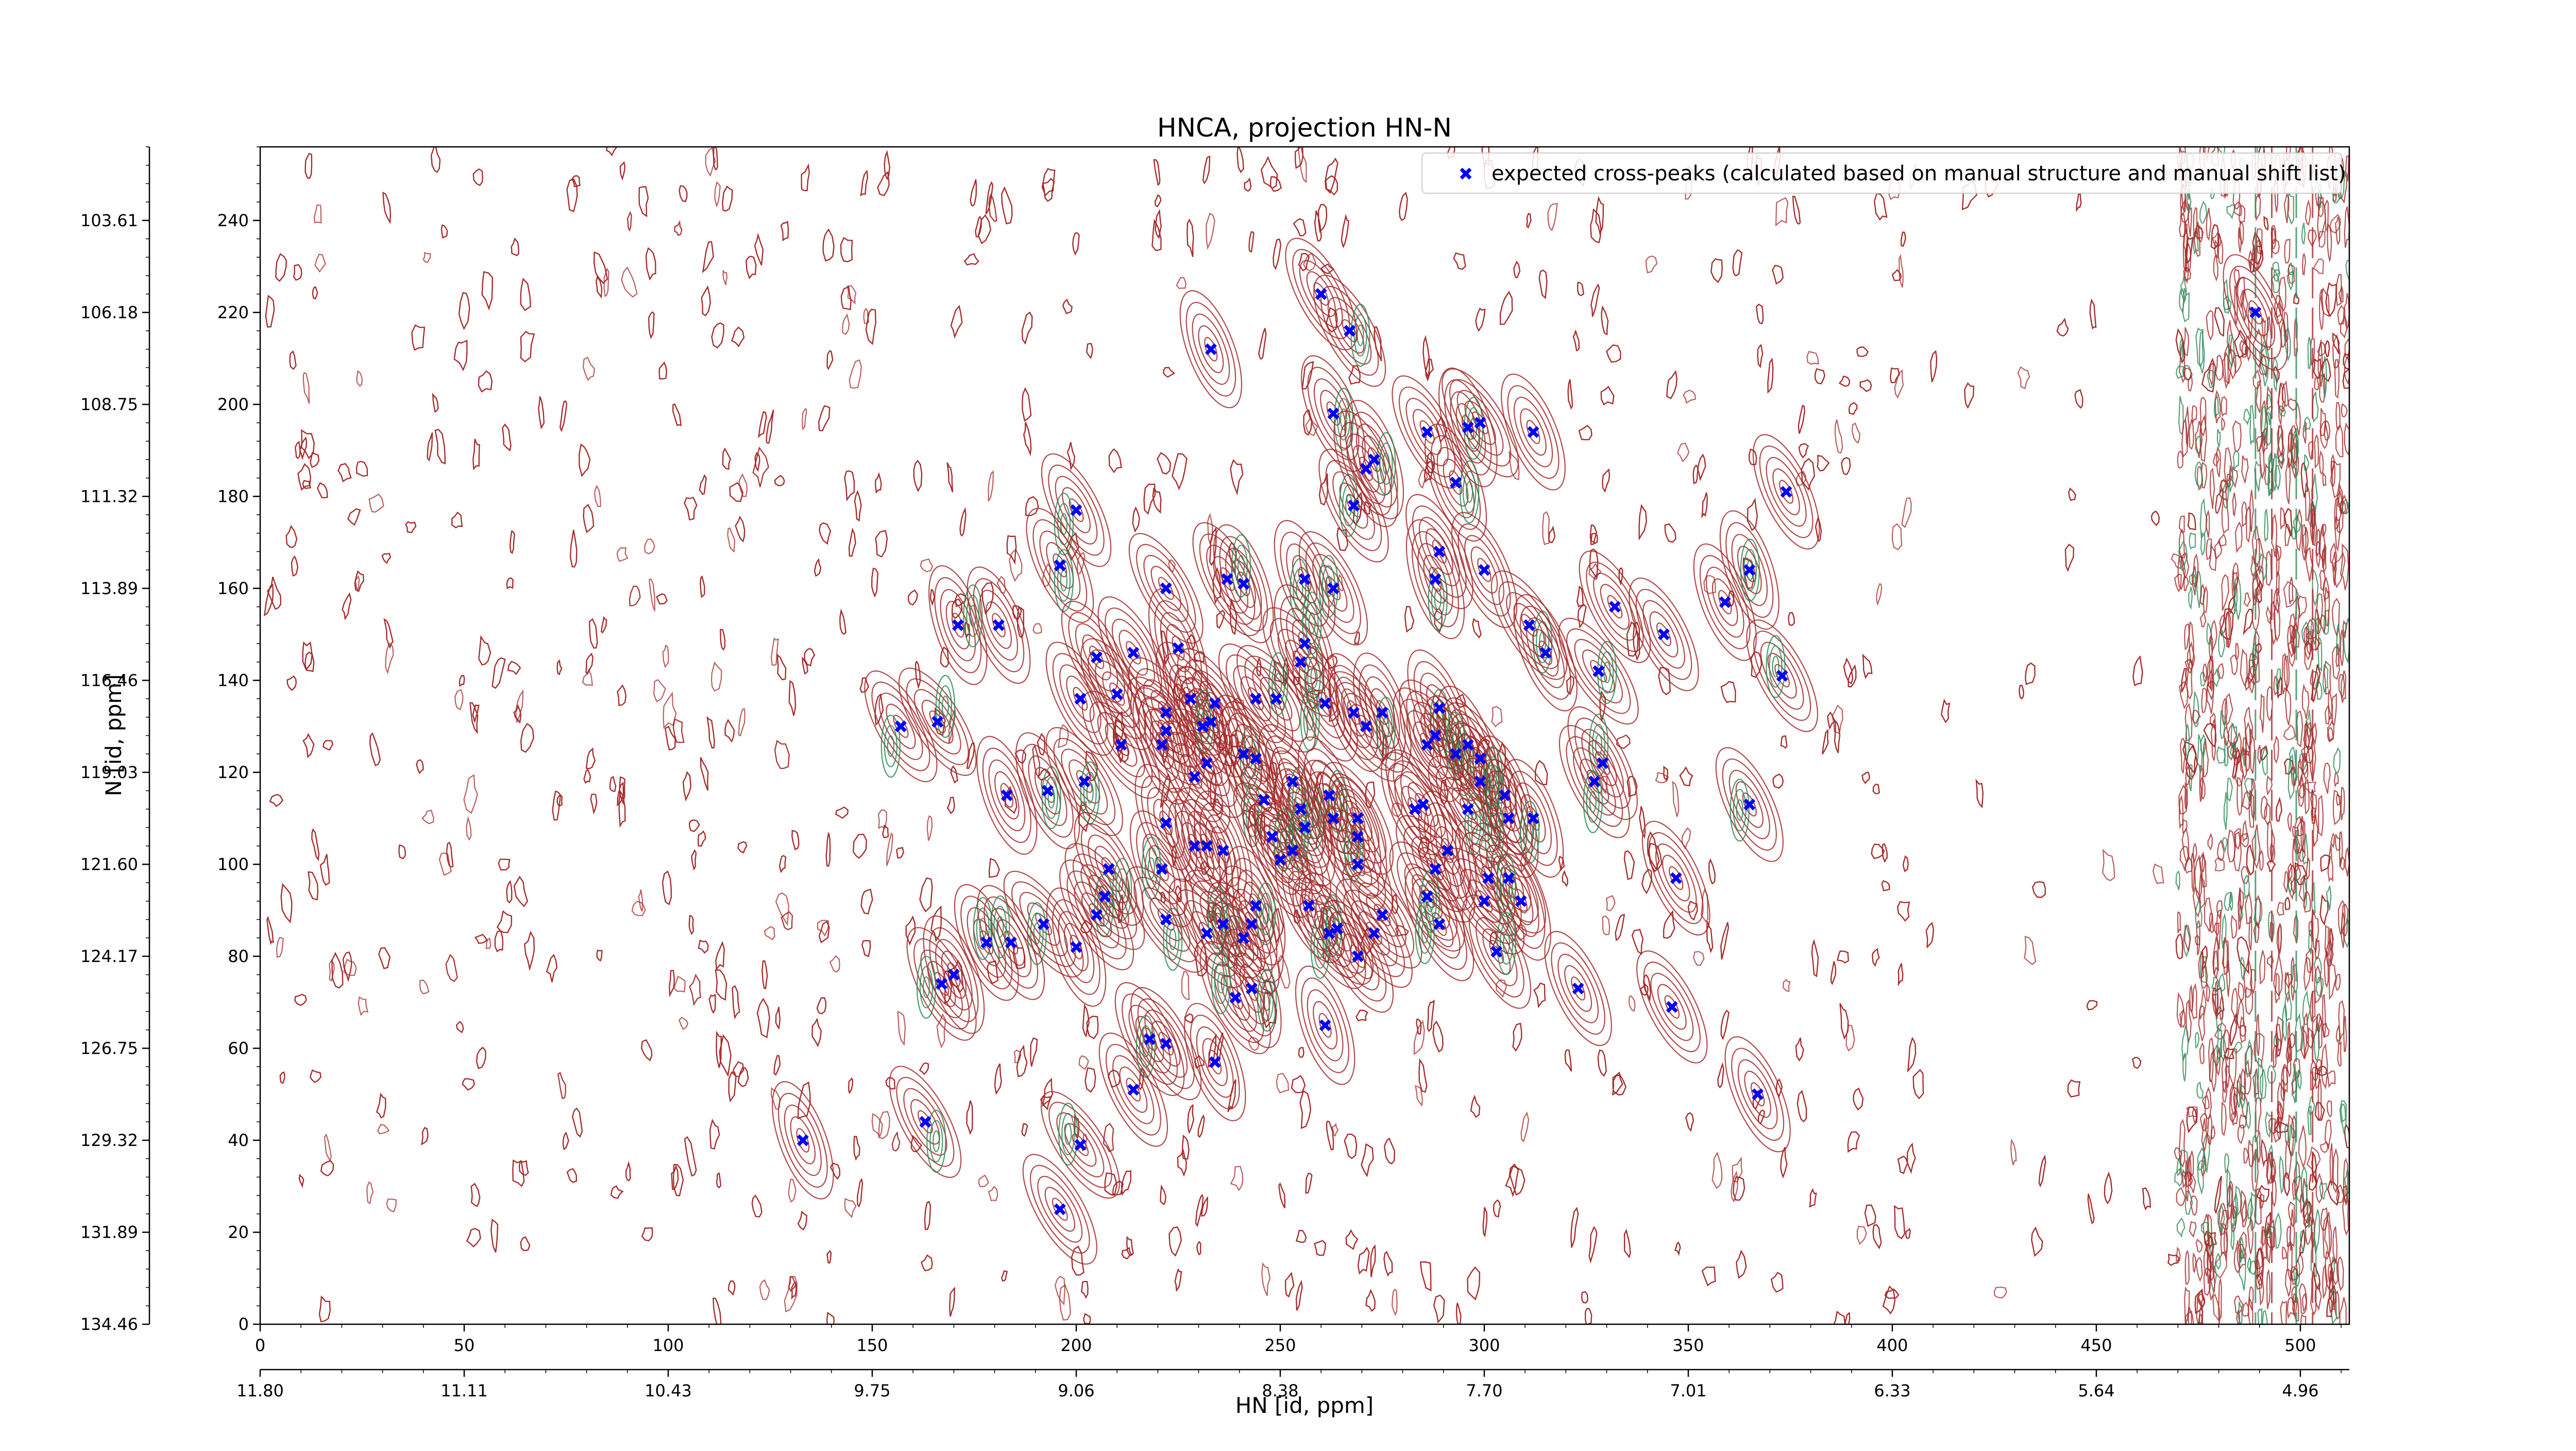 Image resolution: width=2576 pixels, height=1451 pixels. Describe the element at coordinates (238, 1232) in the screenshot. I see `y-tick-label: 20` at that location.